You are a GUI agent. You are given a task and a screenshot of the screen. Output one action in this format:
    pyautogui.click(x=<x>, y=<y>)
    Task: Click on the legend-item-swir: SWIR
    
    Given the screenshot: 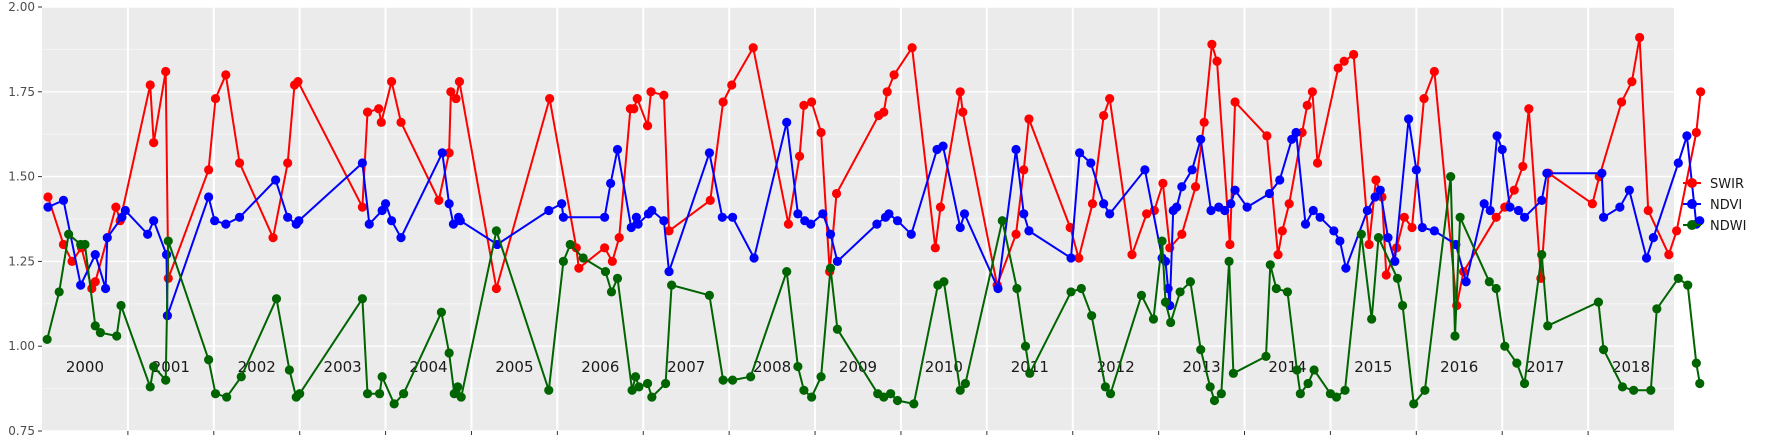 What is the action you would take?
    pyautogui.click(x=1713, y=184)
    